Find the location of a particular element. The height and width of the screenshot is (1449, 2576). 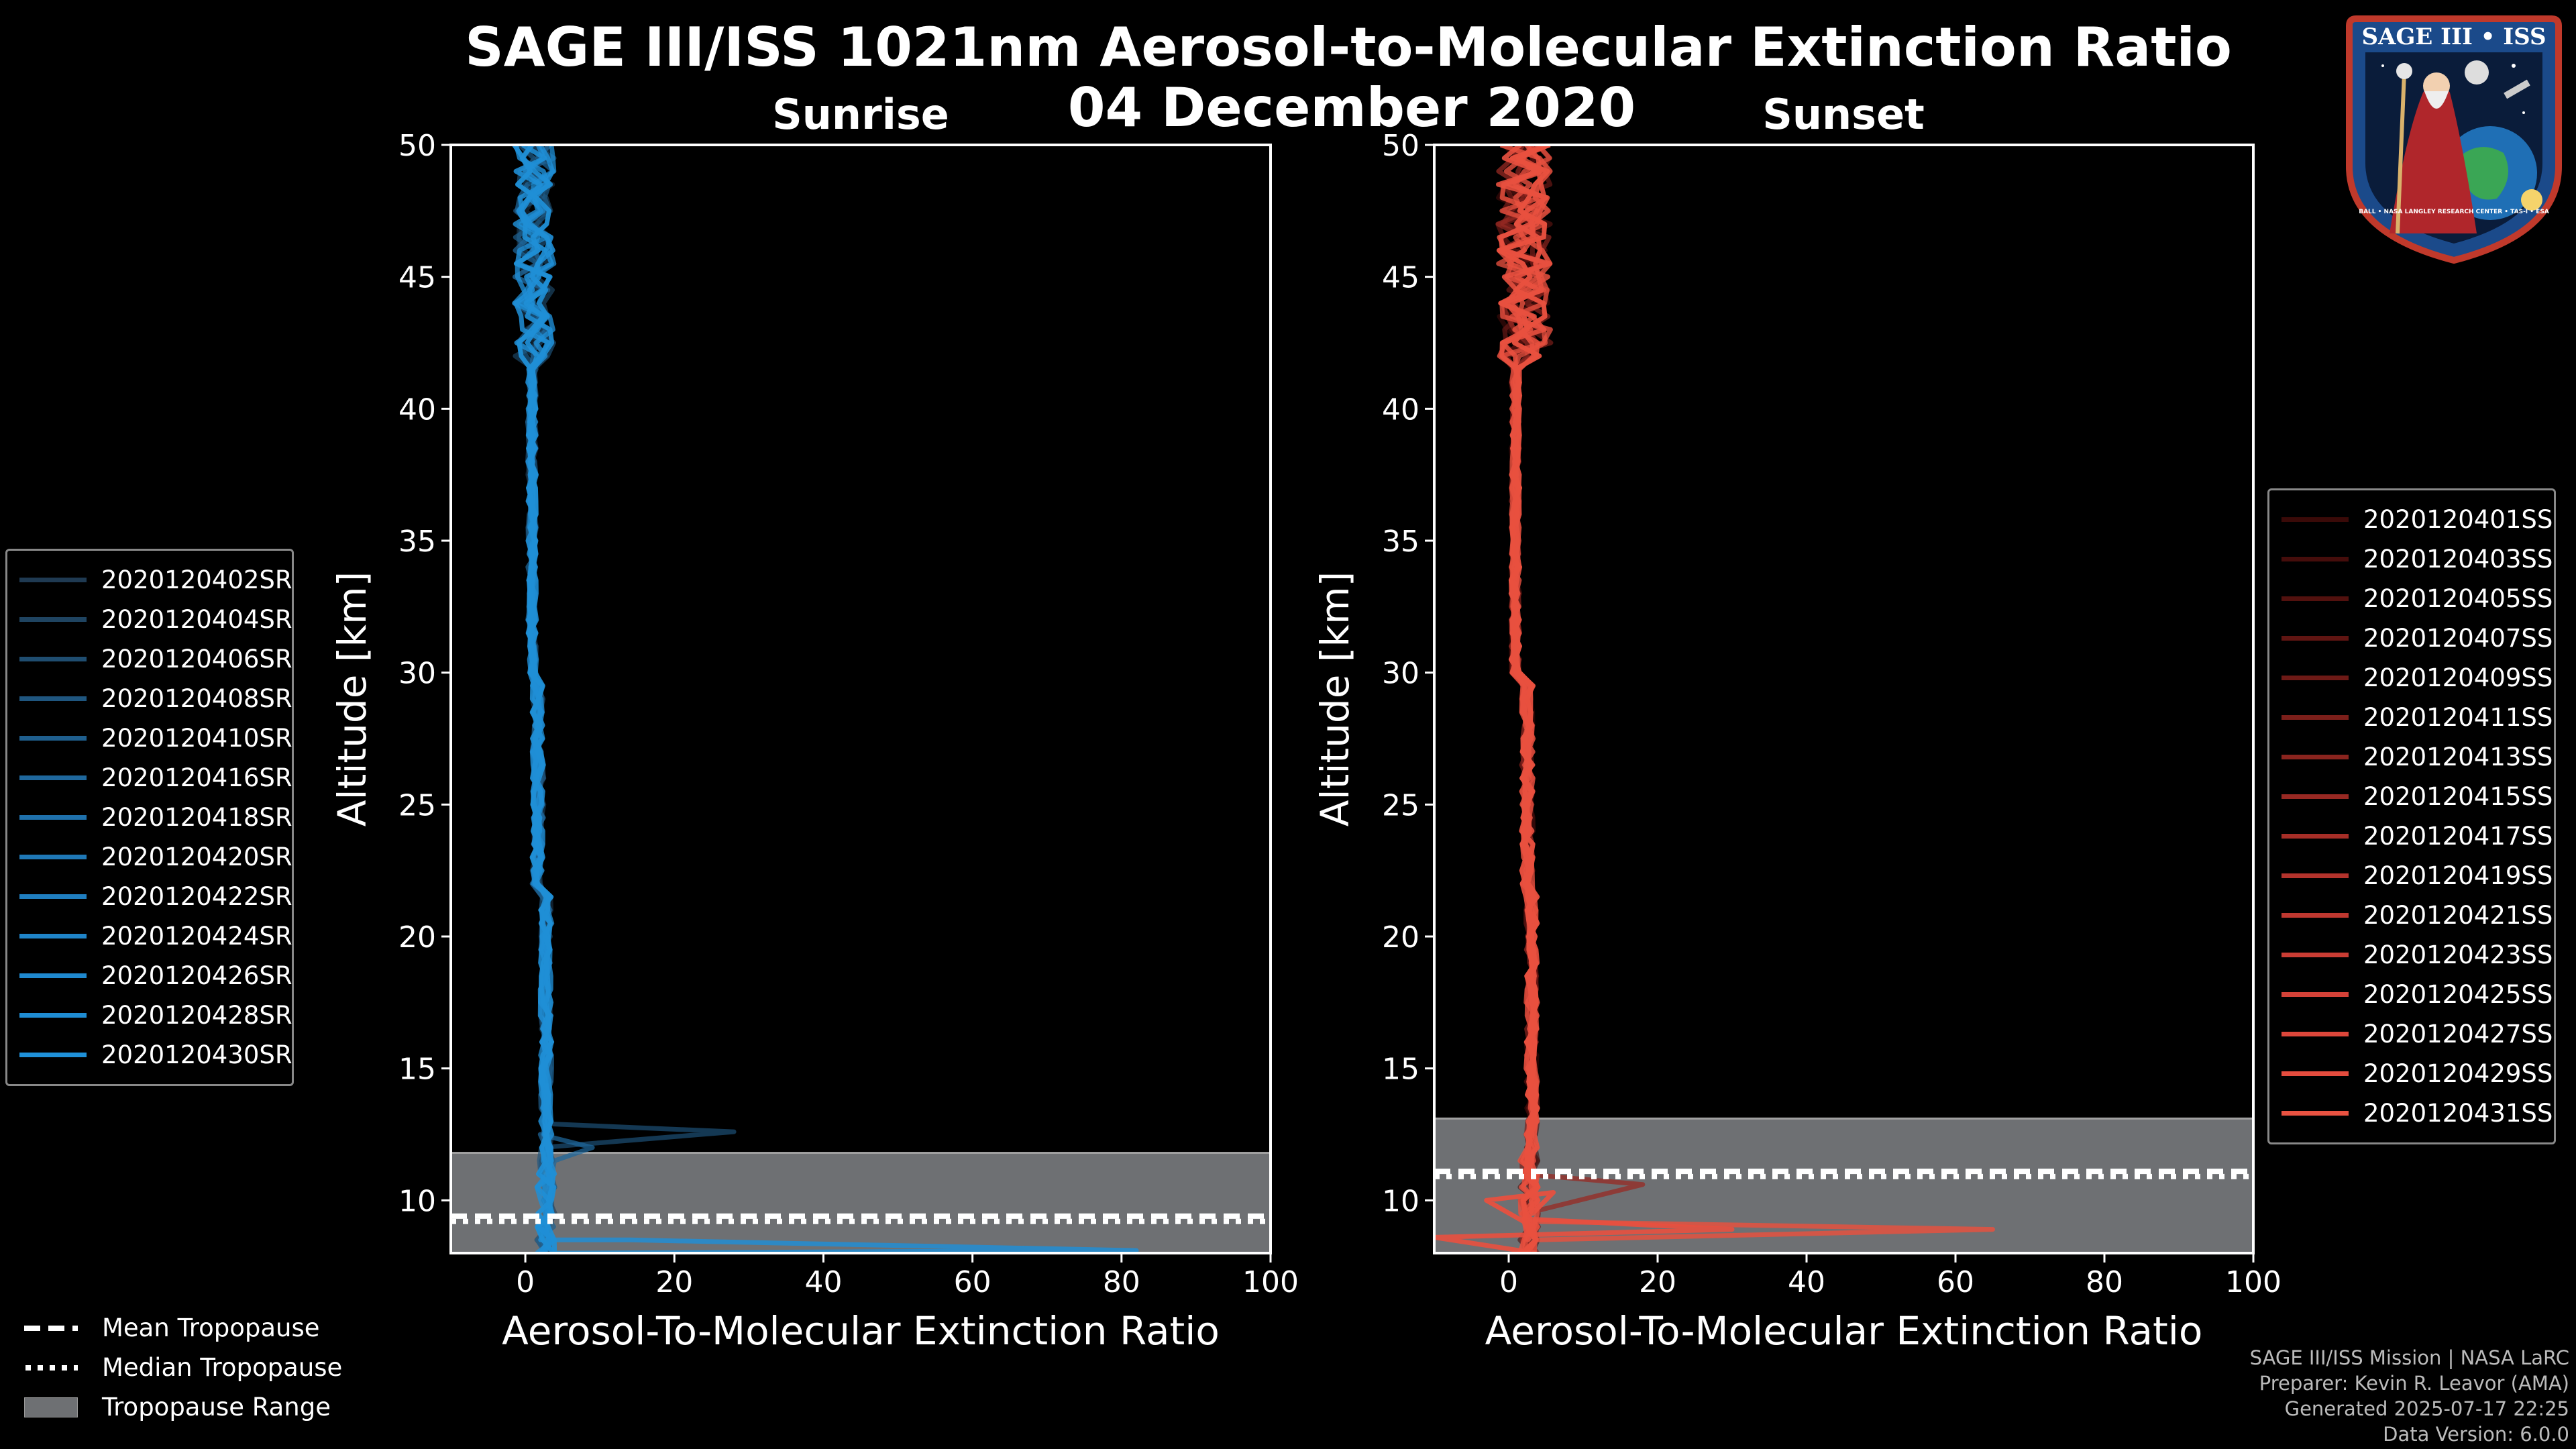

x-axis-label: Aerosol-To-Molecular Extinction Ratio is located at coordinates (861, 1331).